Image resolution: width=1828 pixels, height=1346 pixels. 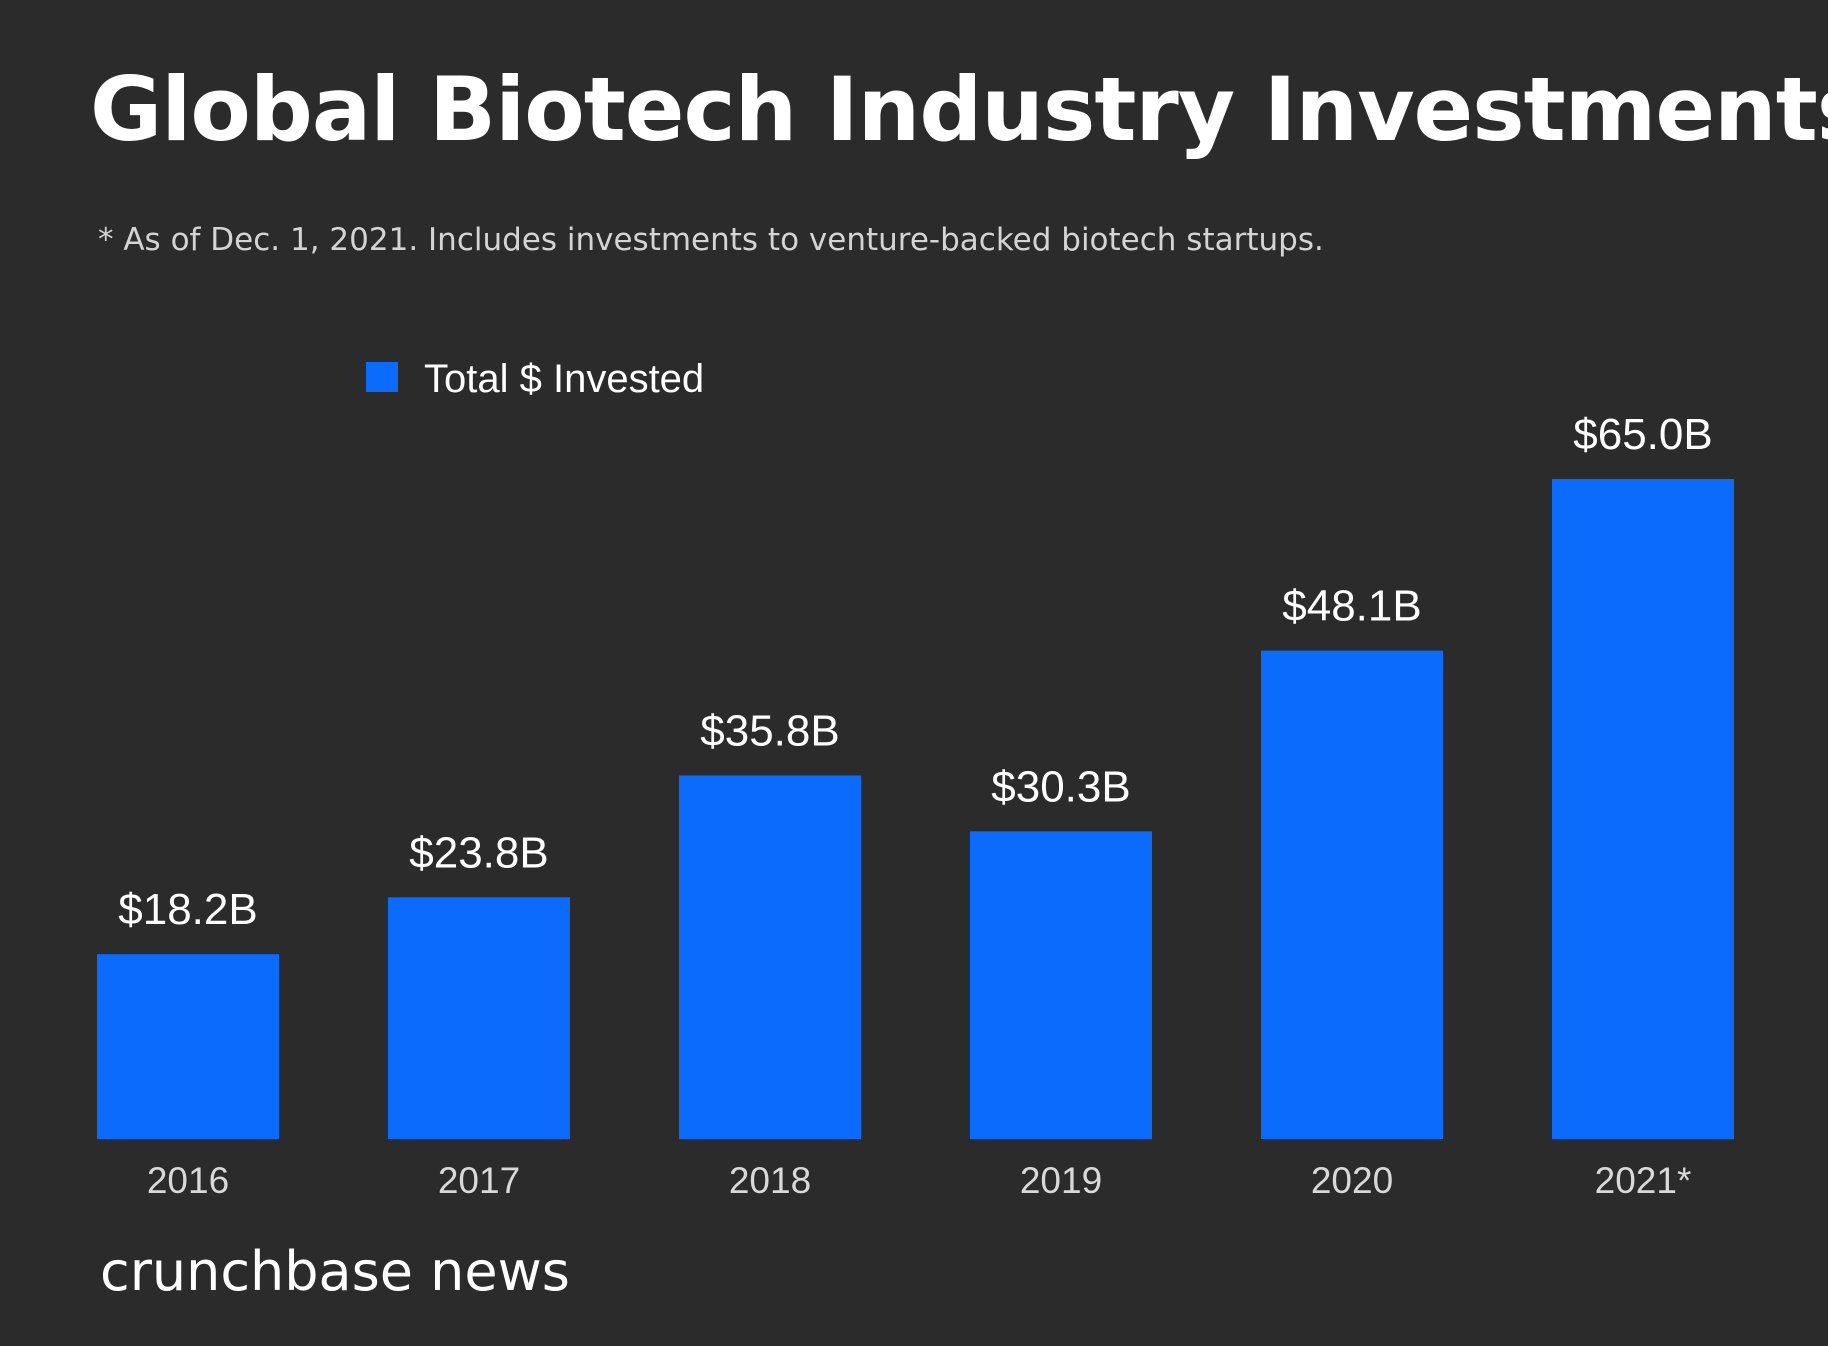 What do you see at coordinates (382, 377) in the screenshot?
I see `legend-swatch` at bounding box center [382, 377].